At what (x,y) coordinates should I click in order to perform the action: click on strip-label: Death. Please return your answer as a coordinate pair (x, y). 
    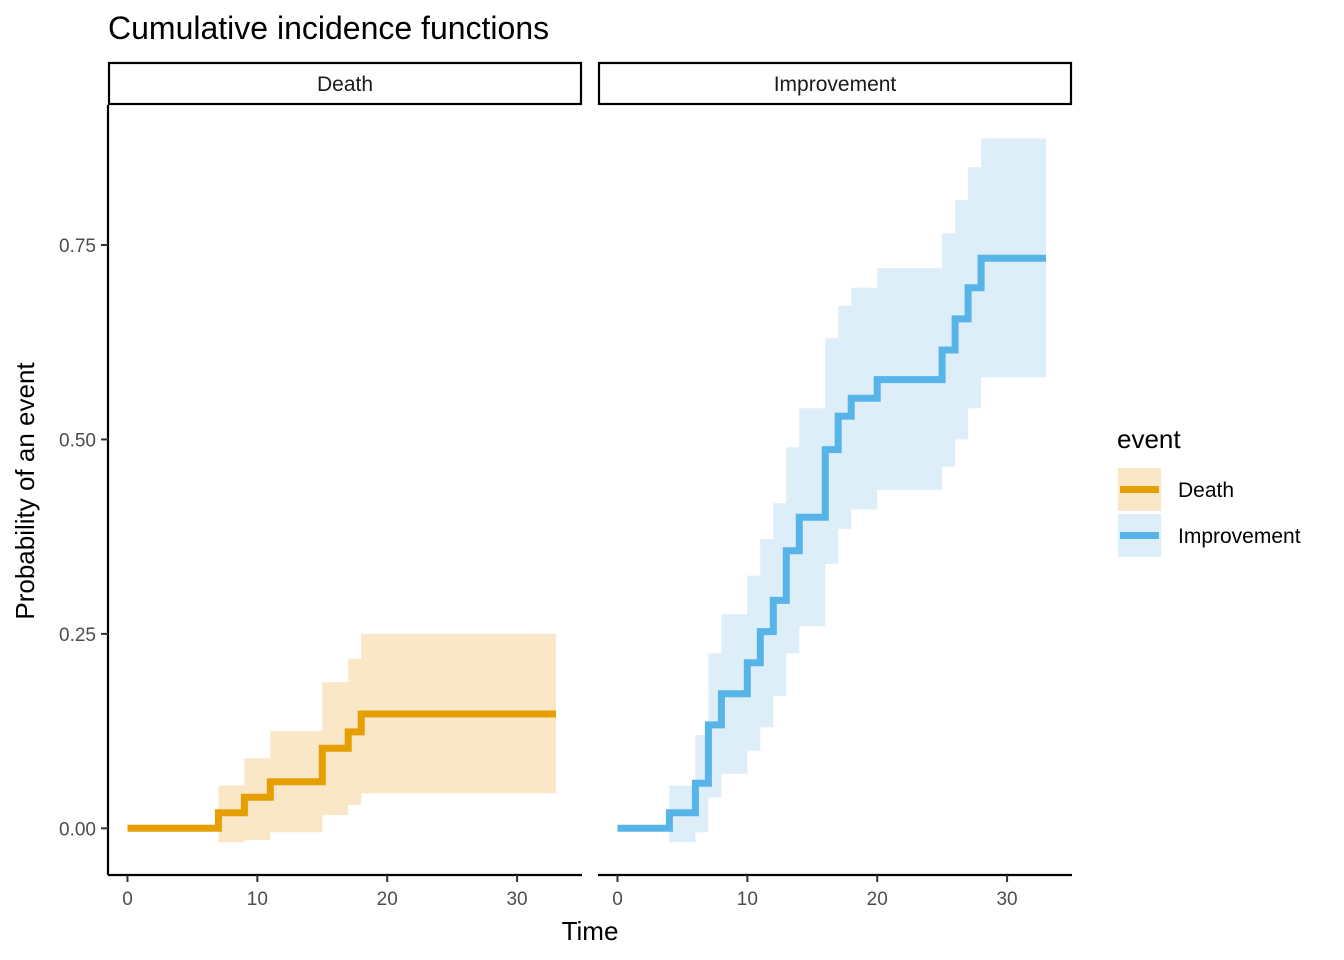
    Looking at the image, I should click on (345, 84).